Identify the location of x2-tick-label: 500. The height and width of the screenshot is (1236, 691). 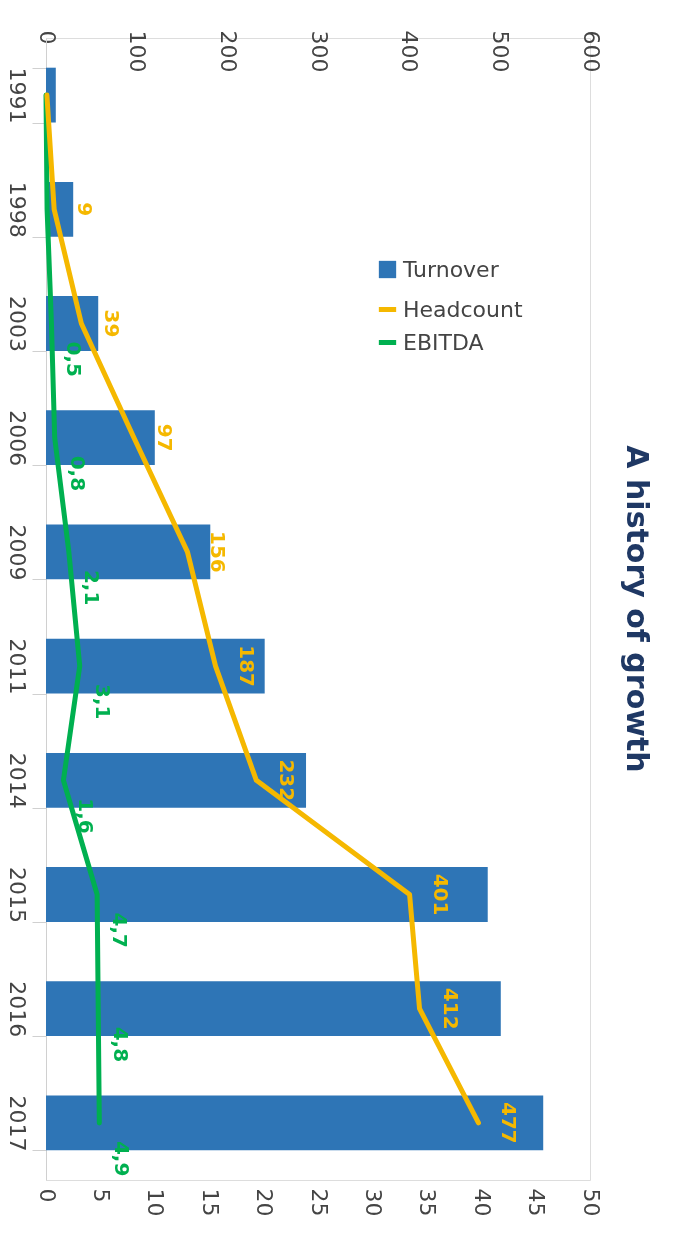
(500, 51).